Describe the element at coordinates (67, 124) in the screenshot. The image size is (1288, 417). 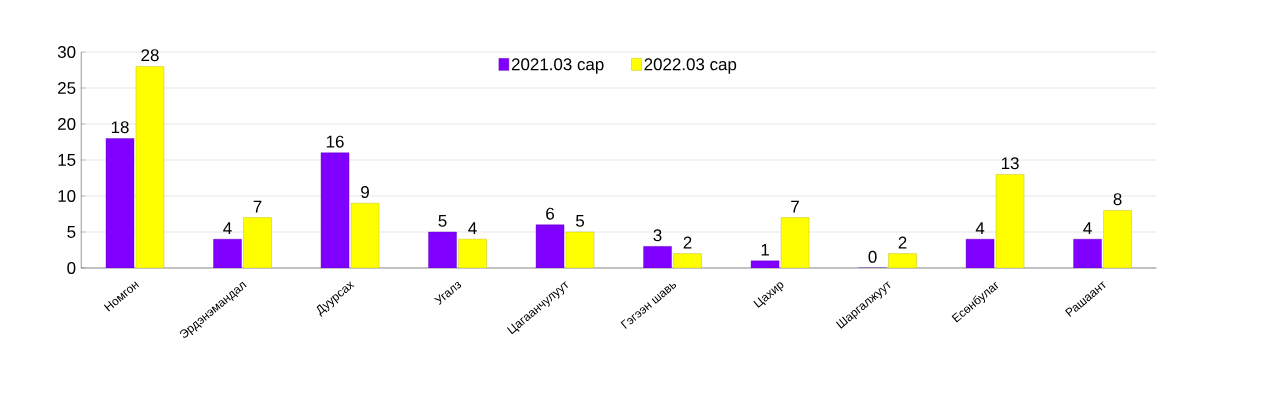
I see `y-tick-label: 20` at that location.